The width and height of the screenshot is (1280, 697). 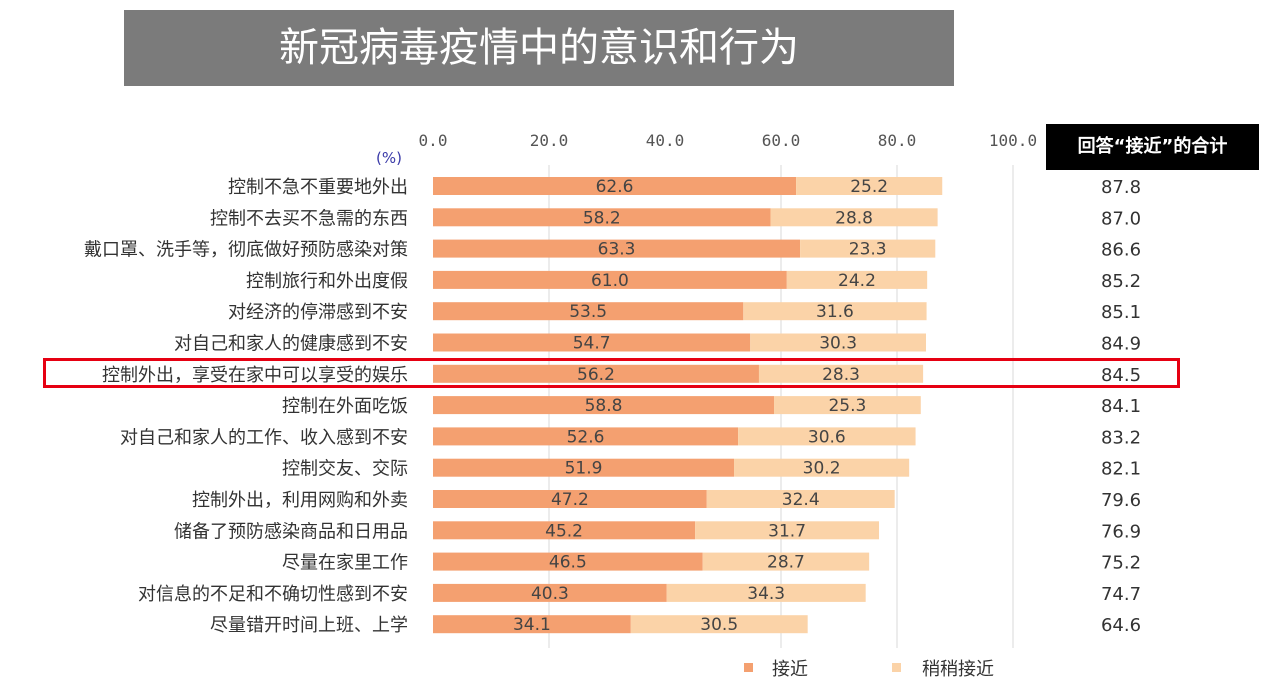 I want to click on data-label-somewhat-close: 30.6, so click(x=827, y=437).